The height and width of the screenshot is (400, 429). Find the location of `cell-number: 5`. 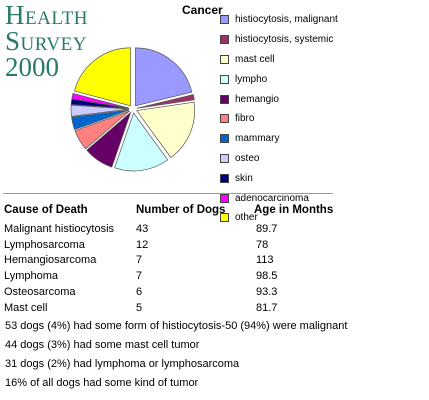

cell-number: 5 is located at coordinates (139, 307).